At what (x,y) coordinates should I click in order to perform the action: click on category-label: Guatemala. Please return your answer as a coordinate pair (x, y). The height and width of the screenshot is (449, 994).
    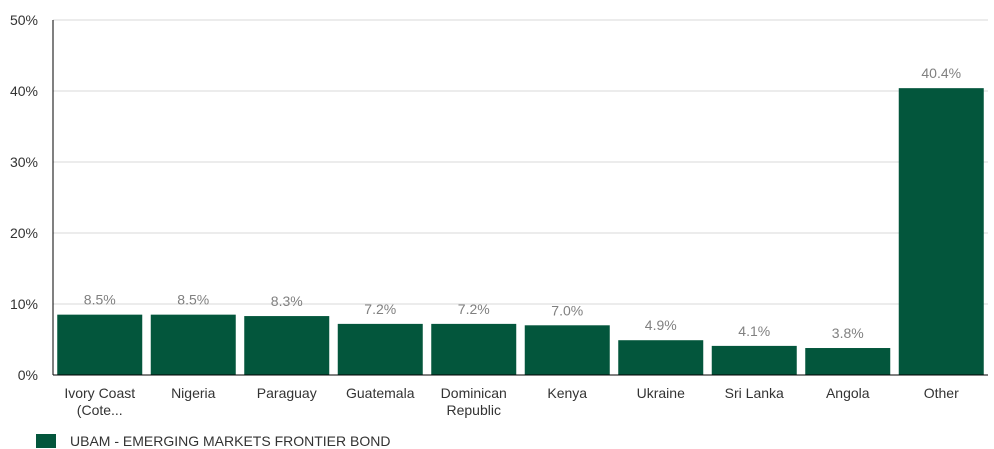
    Looking at the image, I should click on (380, 393).